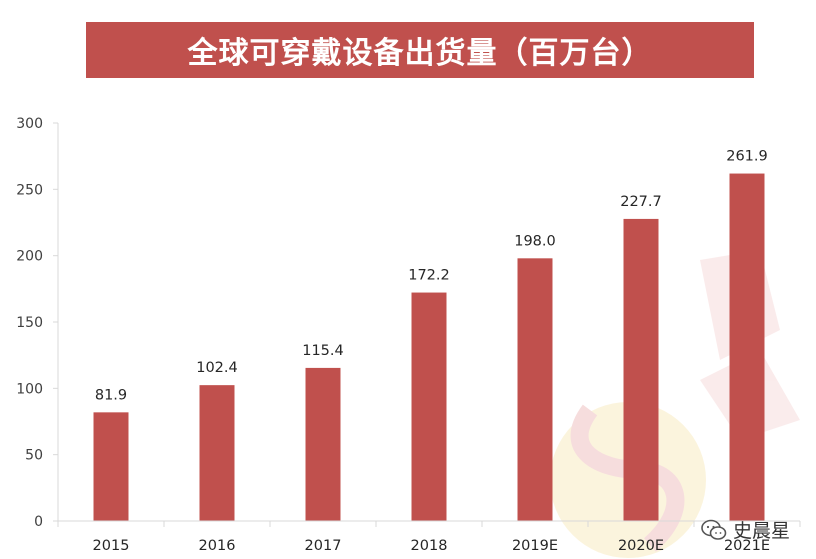 This screenshot has width=816, height=559. What do you see at coordinates (34, 456) in the screenshot?
I see `y-tick-label: 50` at bounding box center [34, 456].